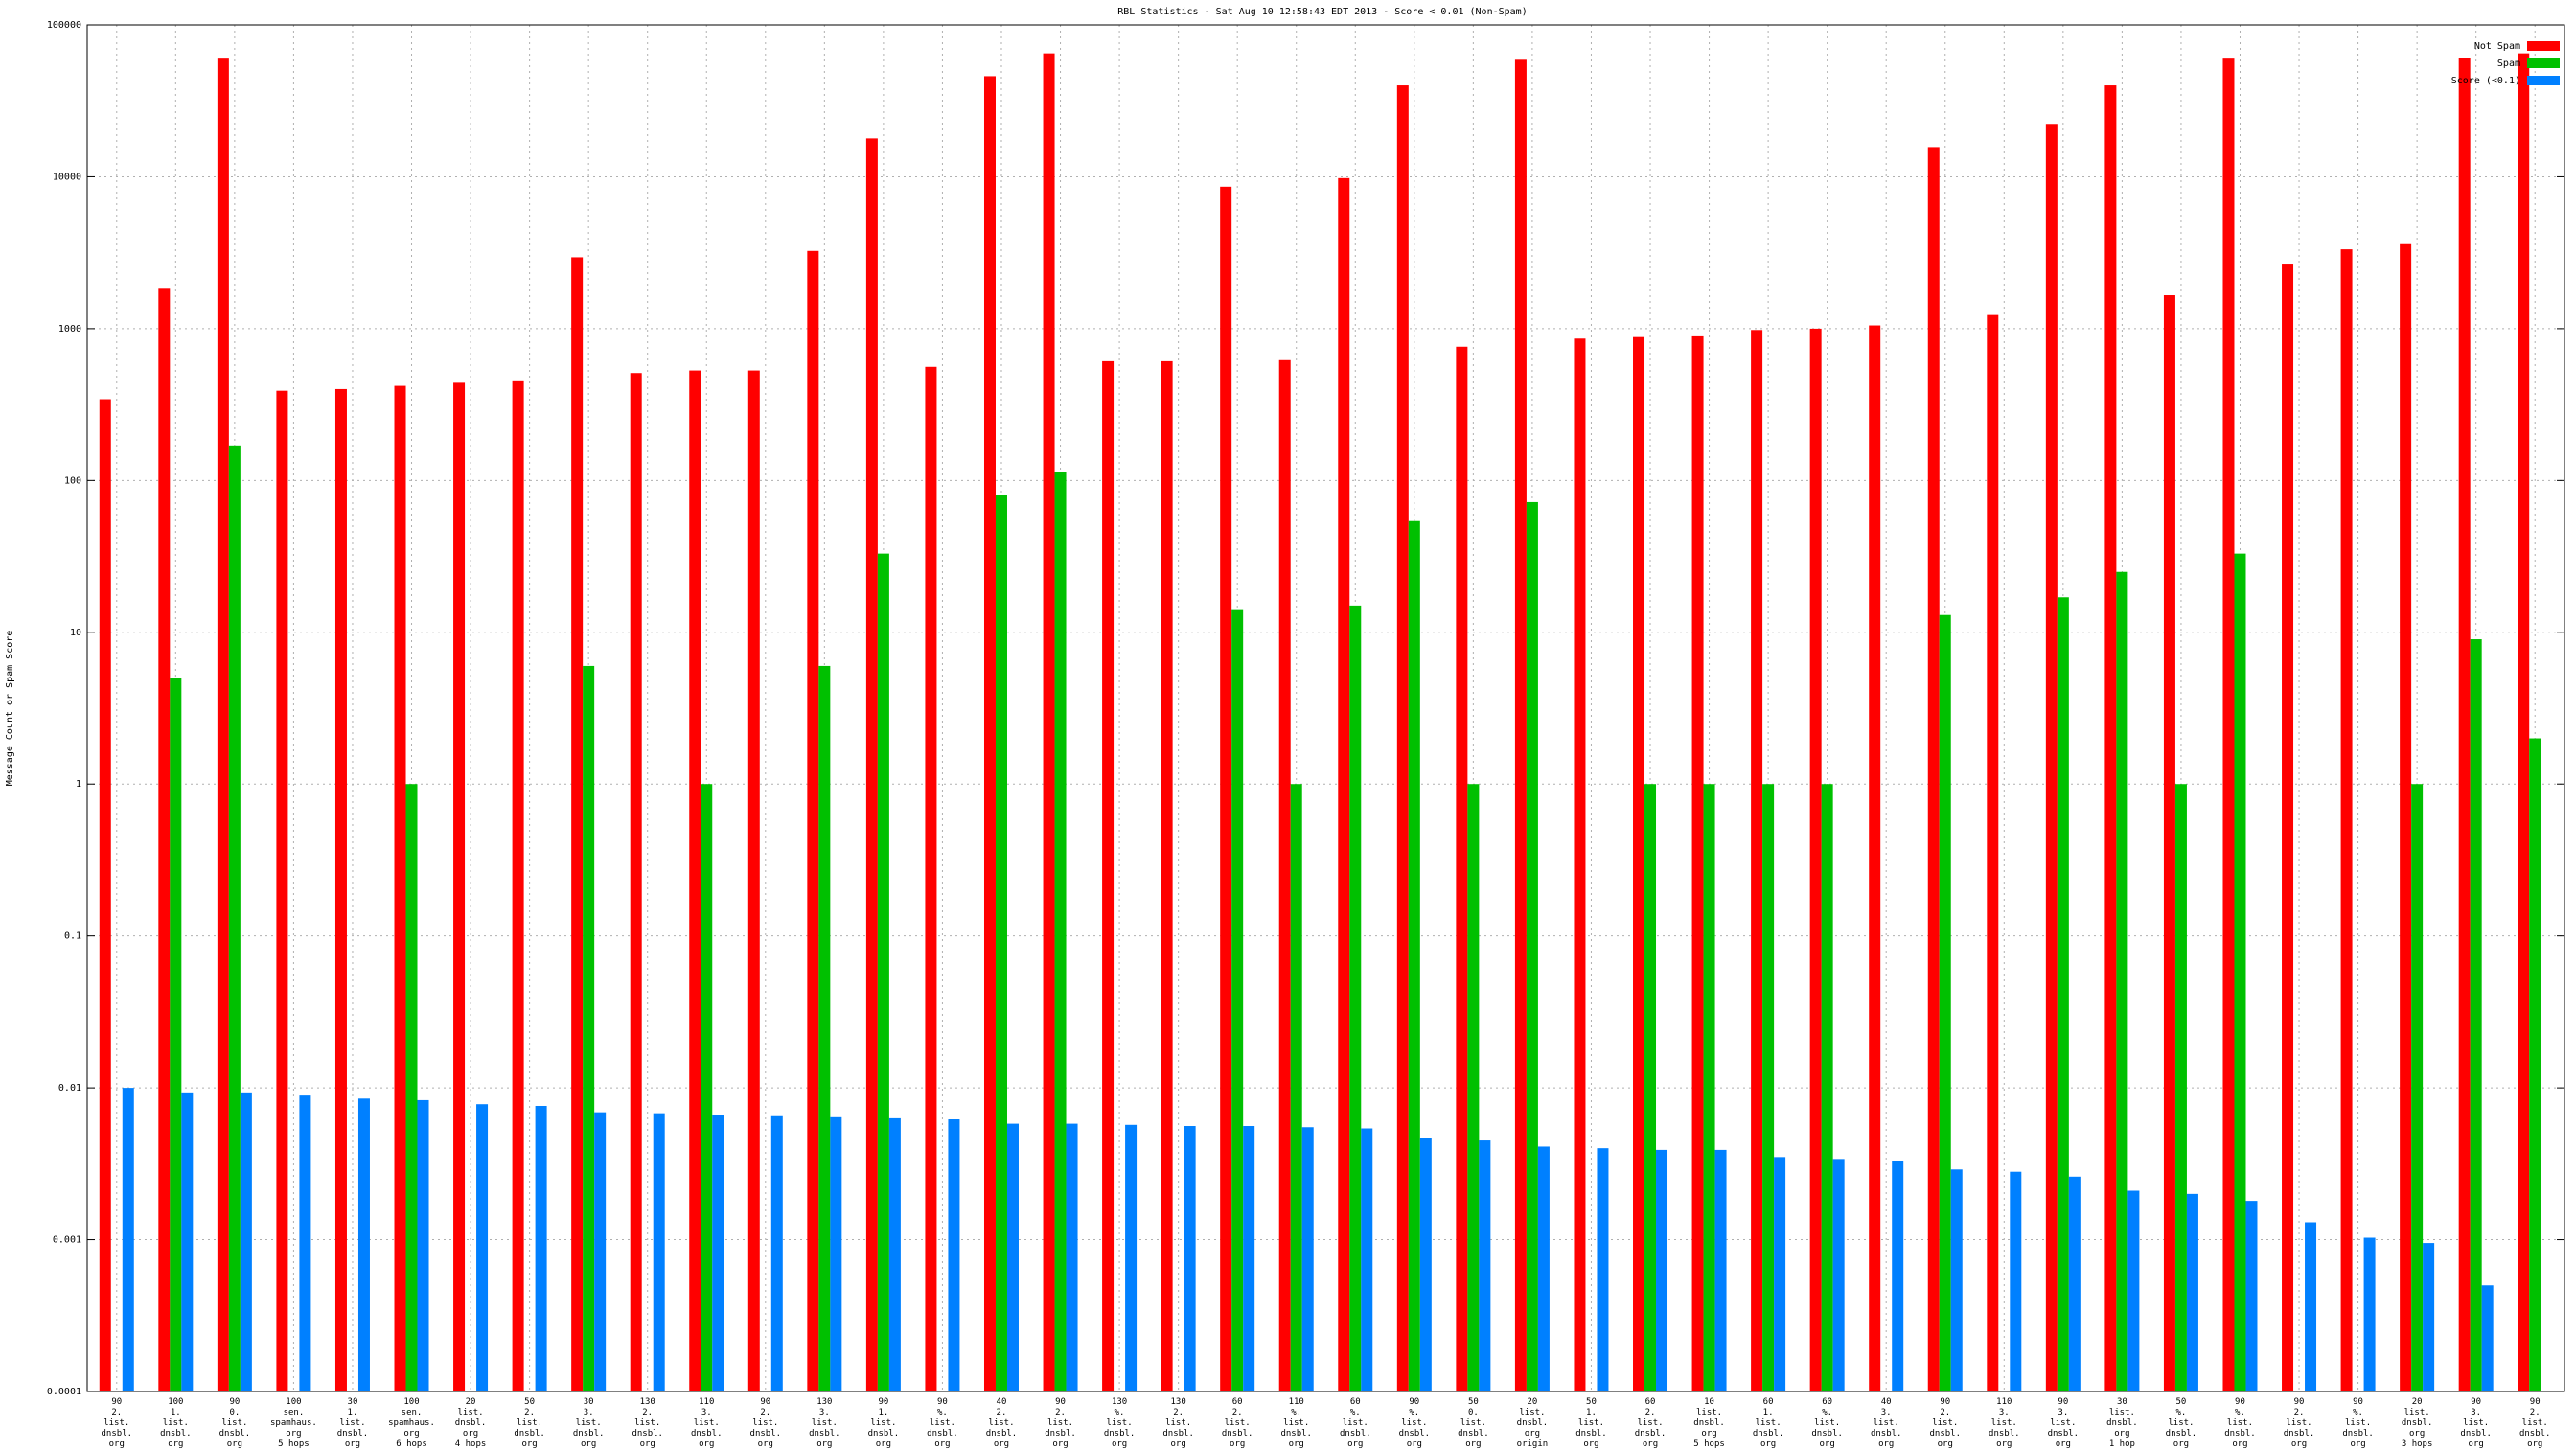 The width and height of the screenshot is (2576, 1449). Describe the element at coordinates (1532, 1423) in the screenshot. I see `x-tick-label: 20 list. dnsbl. org origin` at that location.